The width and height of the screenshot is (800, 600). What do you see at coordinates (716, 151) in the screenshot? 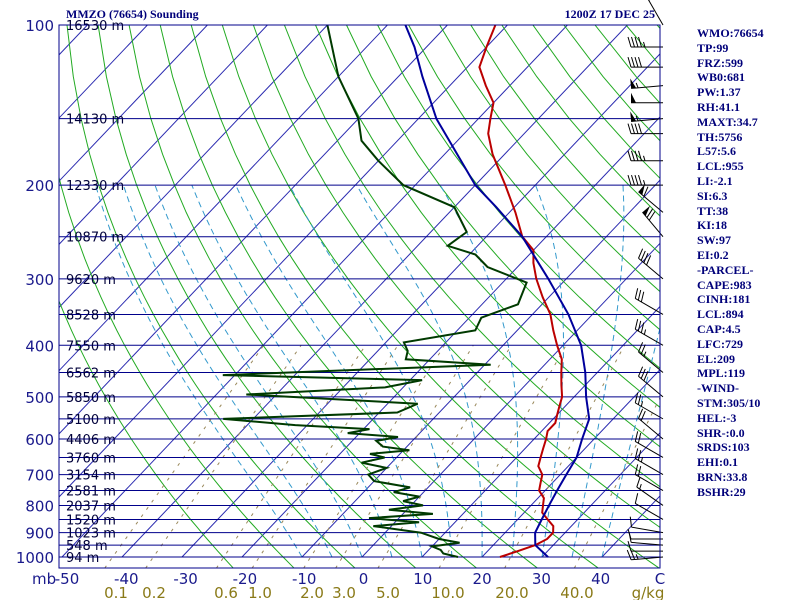
I see `index-item: L57:5.6` at bounding box center [716, 151].